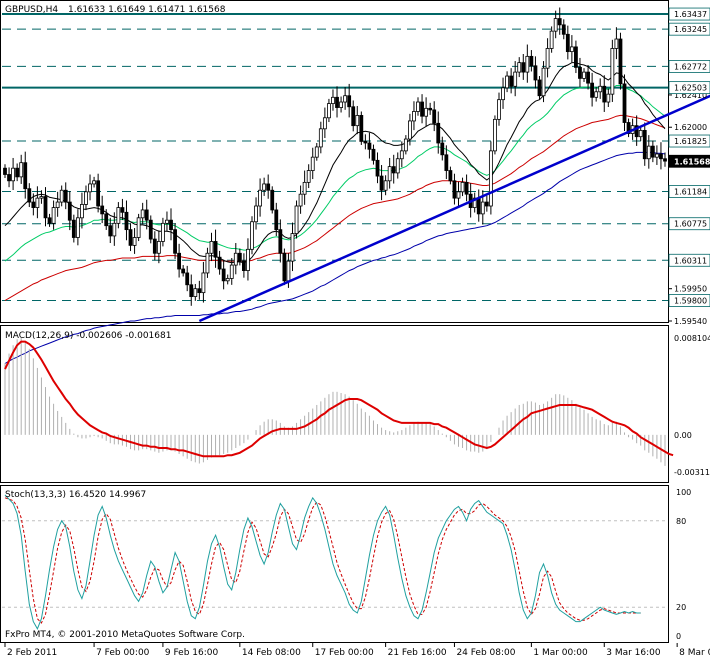  What do you see at coordinates (692, 338) in the screenshot?
I see `macd-scale-label: 0.008104` at bounding box center [692, 338].